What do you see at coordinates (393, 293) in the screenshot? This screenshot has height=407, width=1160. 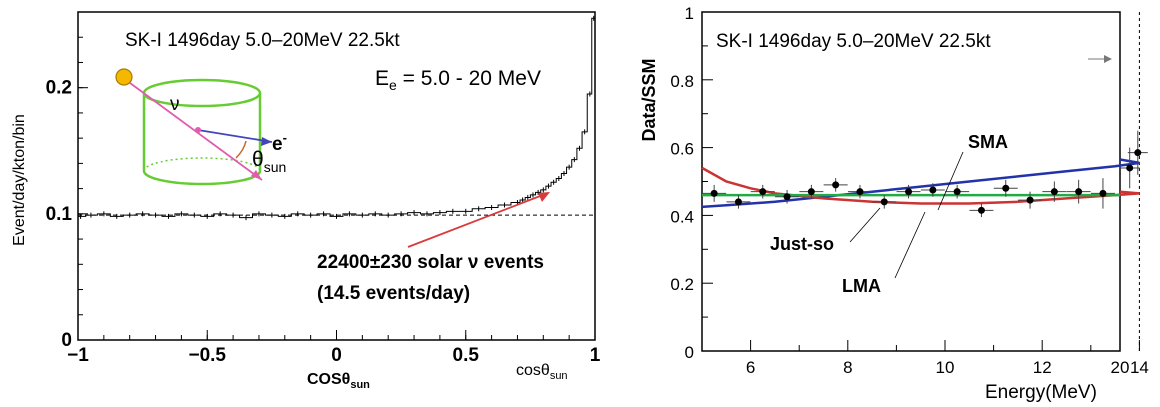 I see `annotation-rate: (14.5 events/day)` at bounding box center [393, 293].